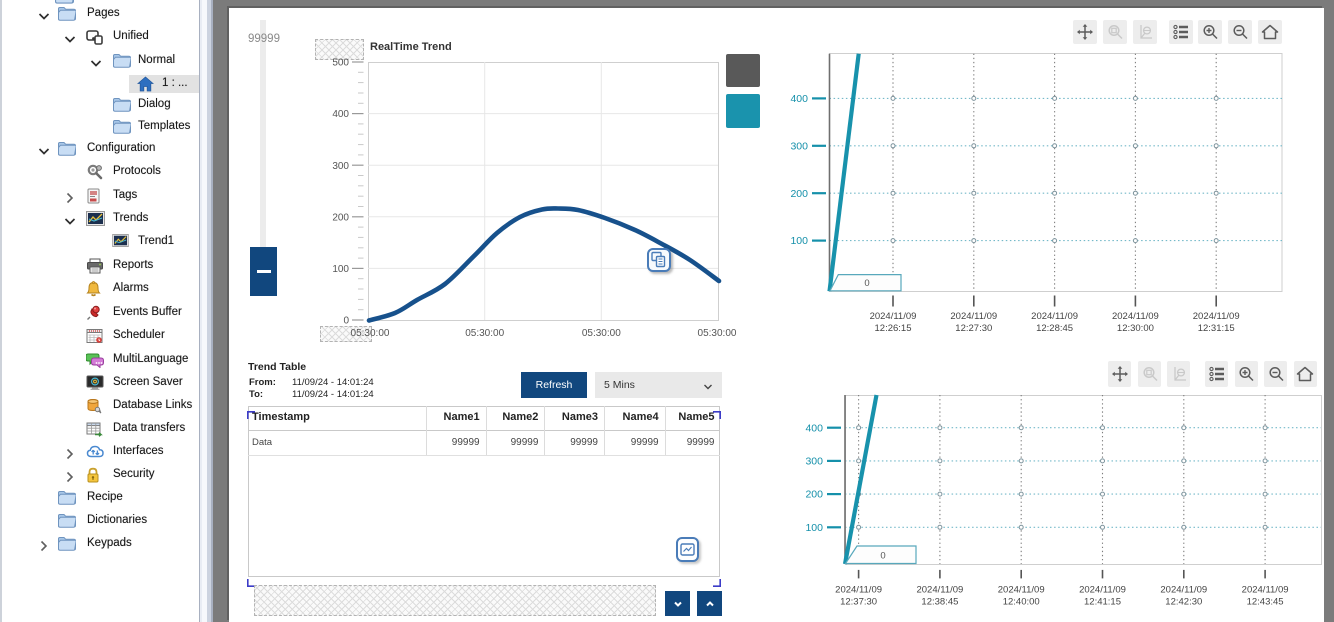 This screenshot has height=622, width=1334. I want to click on svg-text: 12:31:15, so click(1216, 328).